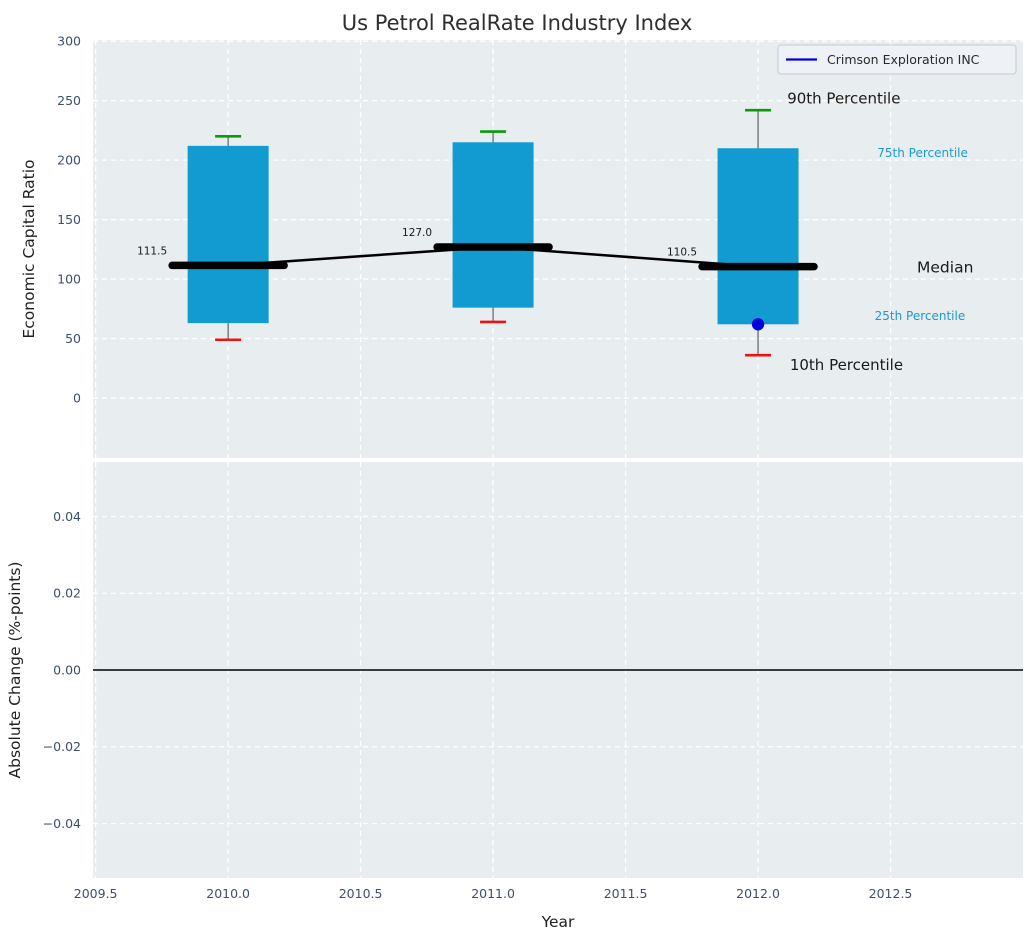 The image size is (1034, 946). Describe the element at coordinates (758, 893) in the screenshot. I see `tick-label: 2012.0` at that location.